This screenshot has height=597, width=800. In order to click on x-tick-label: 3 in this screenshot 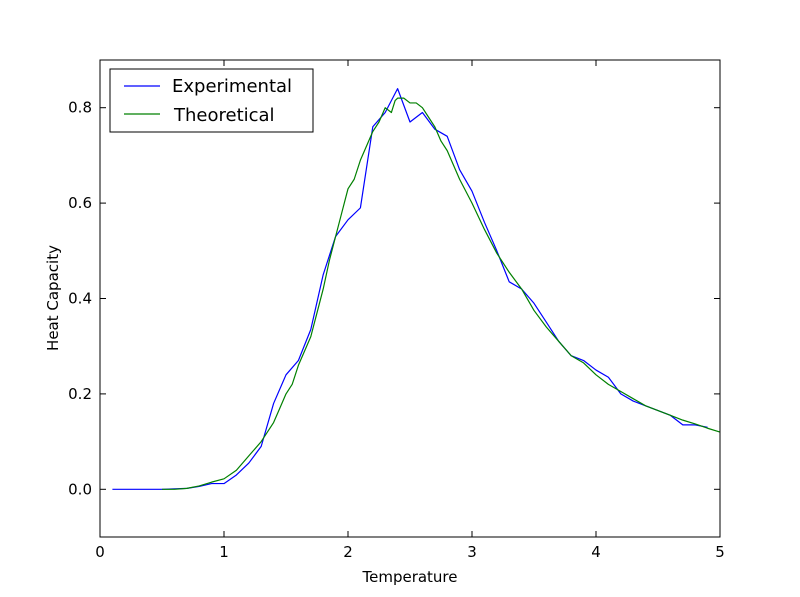, I will do `click(472, 552)`.